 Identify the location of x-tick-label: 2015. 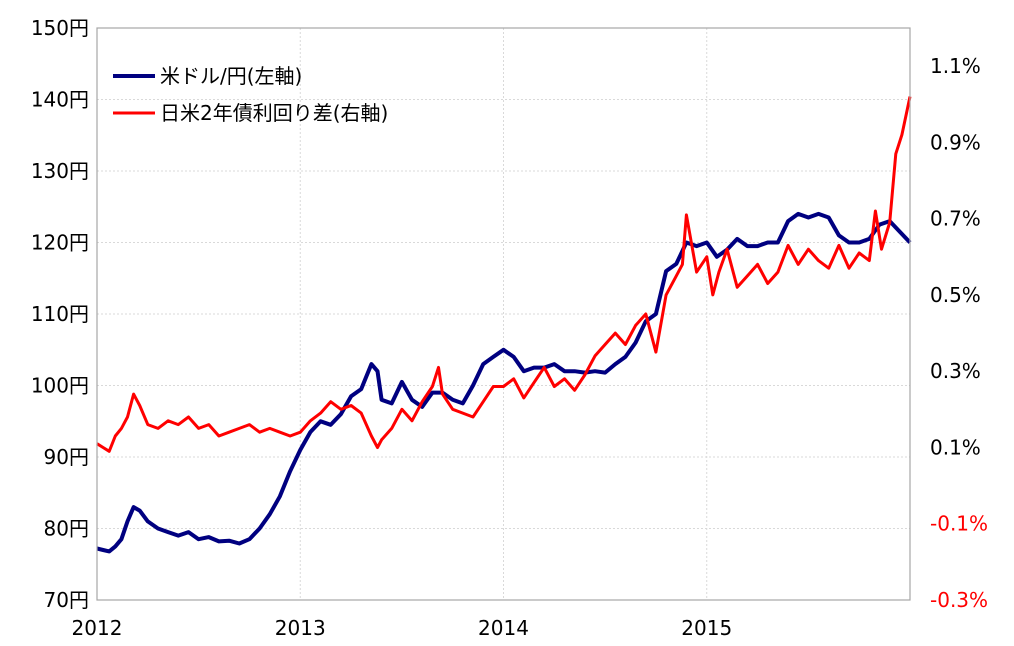
(706, 628).